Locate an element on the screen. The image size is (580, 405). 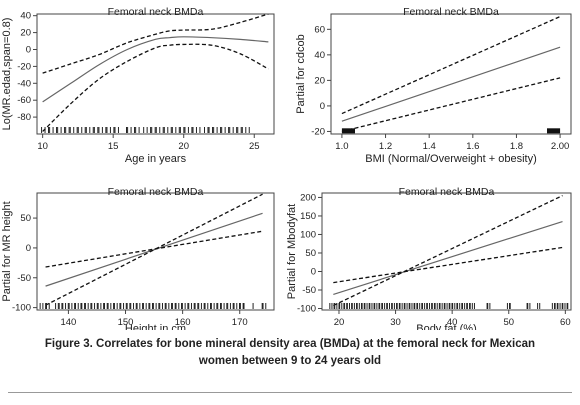
y-tick-label: -40 is located at coordinates (24, 83).